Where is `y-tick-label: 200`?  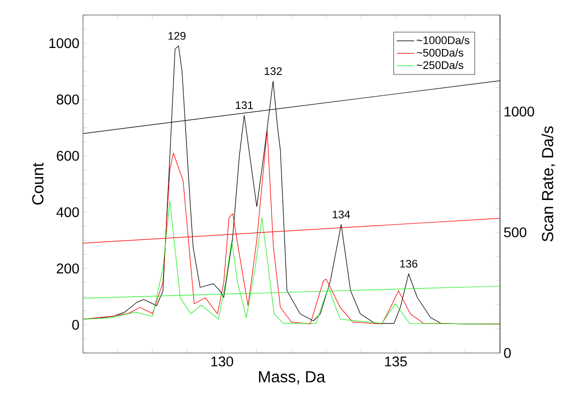
y-tick-label: 200 is located at coordinates (67, 269).